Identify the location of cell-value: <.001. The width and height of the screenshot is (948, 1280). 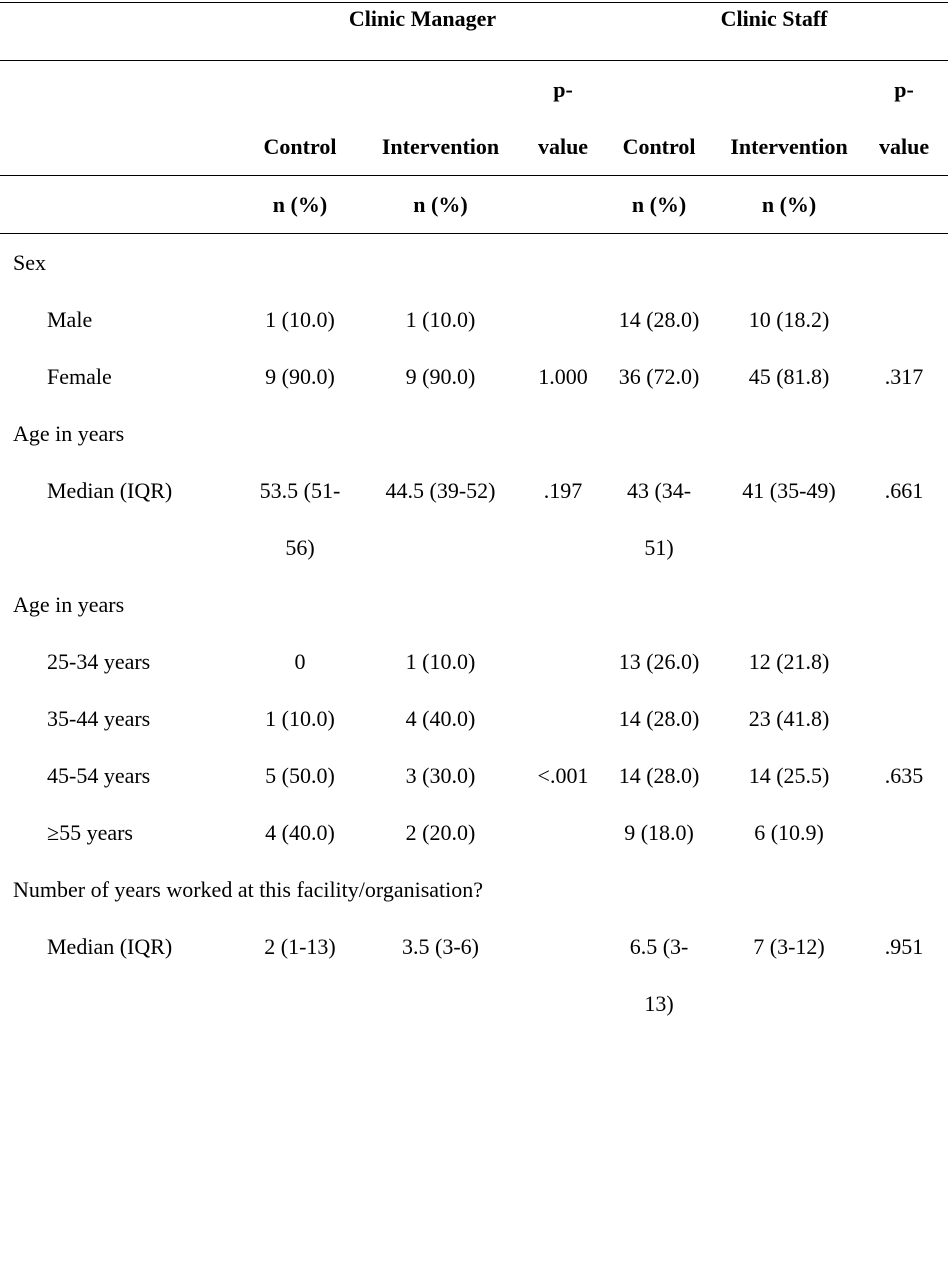
(563, 775).